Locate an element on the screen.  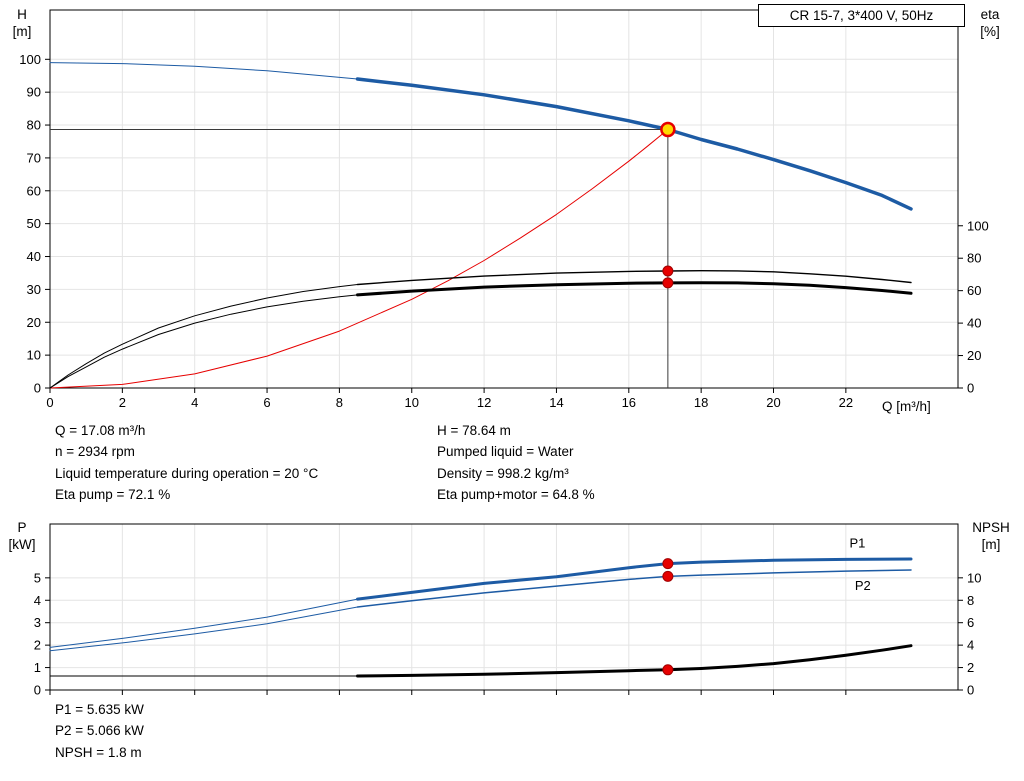
y-left-tick-label: 1 is located at coordinates (37, 667).